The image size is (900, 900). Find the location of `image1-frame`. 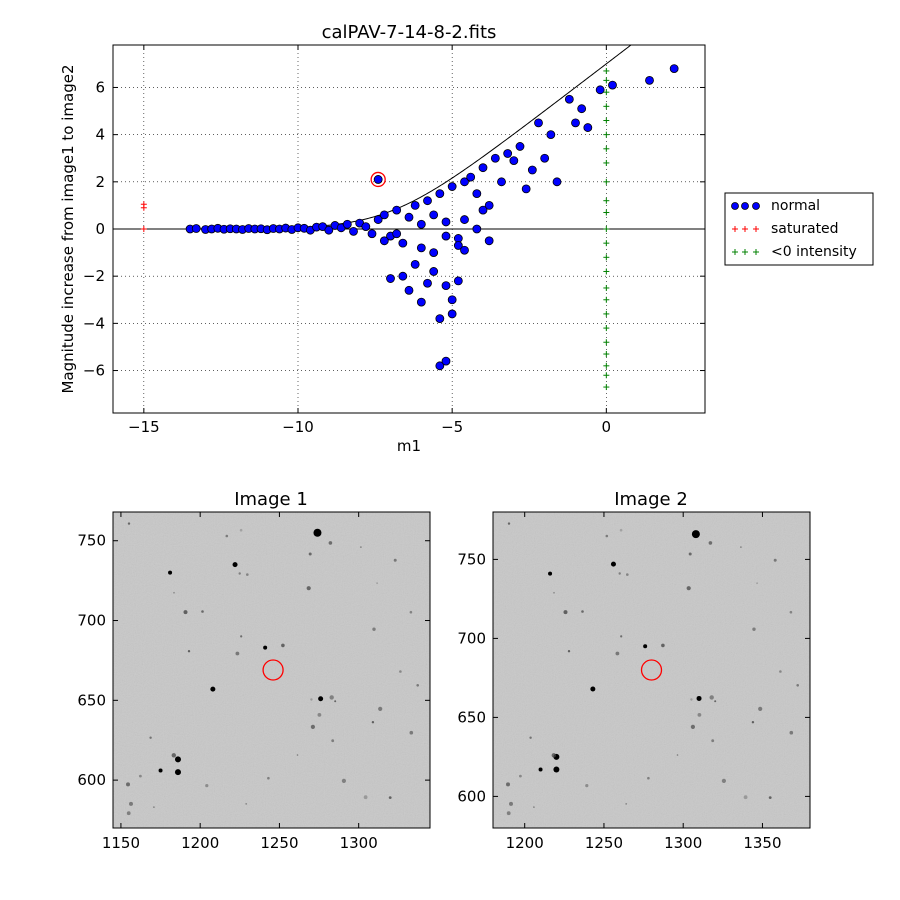

image1-frame is located at coordinates (271, 670).